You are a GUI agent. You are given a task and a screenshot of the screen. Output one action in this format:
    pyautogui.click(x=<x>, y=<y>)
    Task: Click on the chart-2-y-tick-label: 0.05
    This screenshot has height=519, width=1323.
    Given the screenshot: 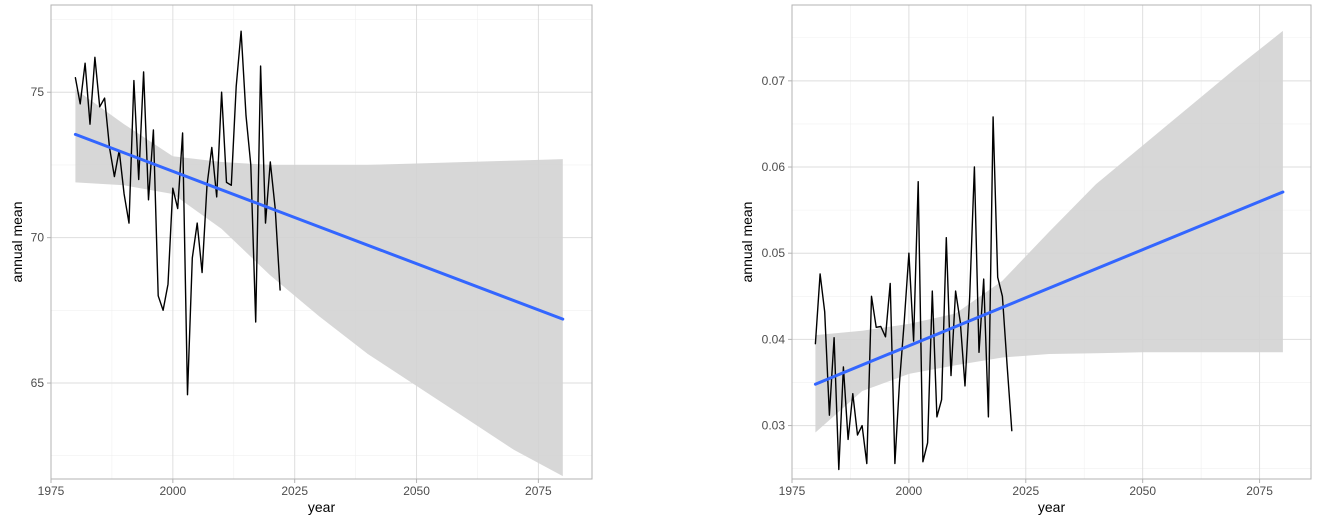 What is the action you would take?
    pyautogui.click(x=774, y=253)
    